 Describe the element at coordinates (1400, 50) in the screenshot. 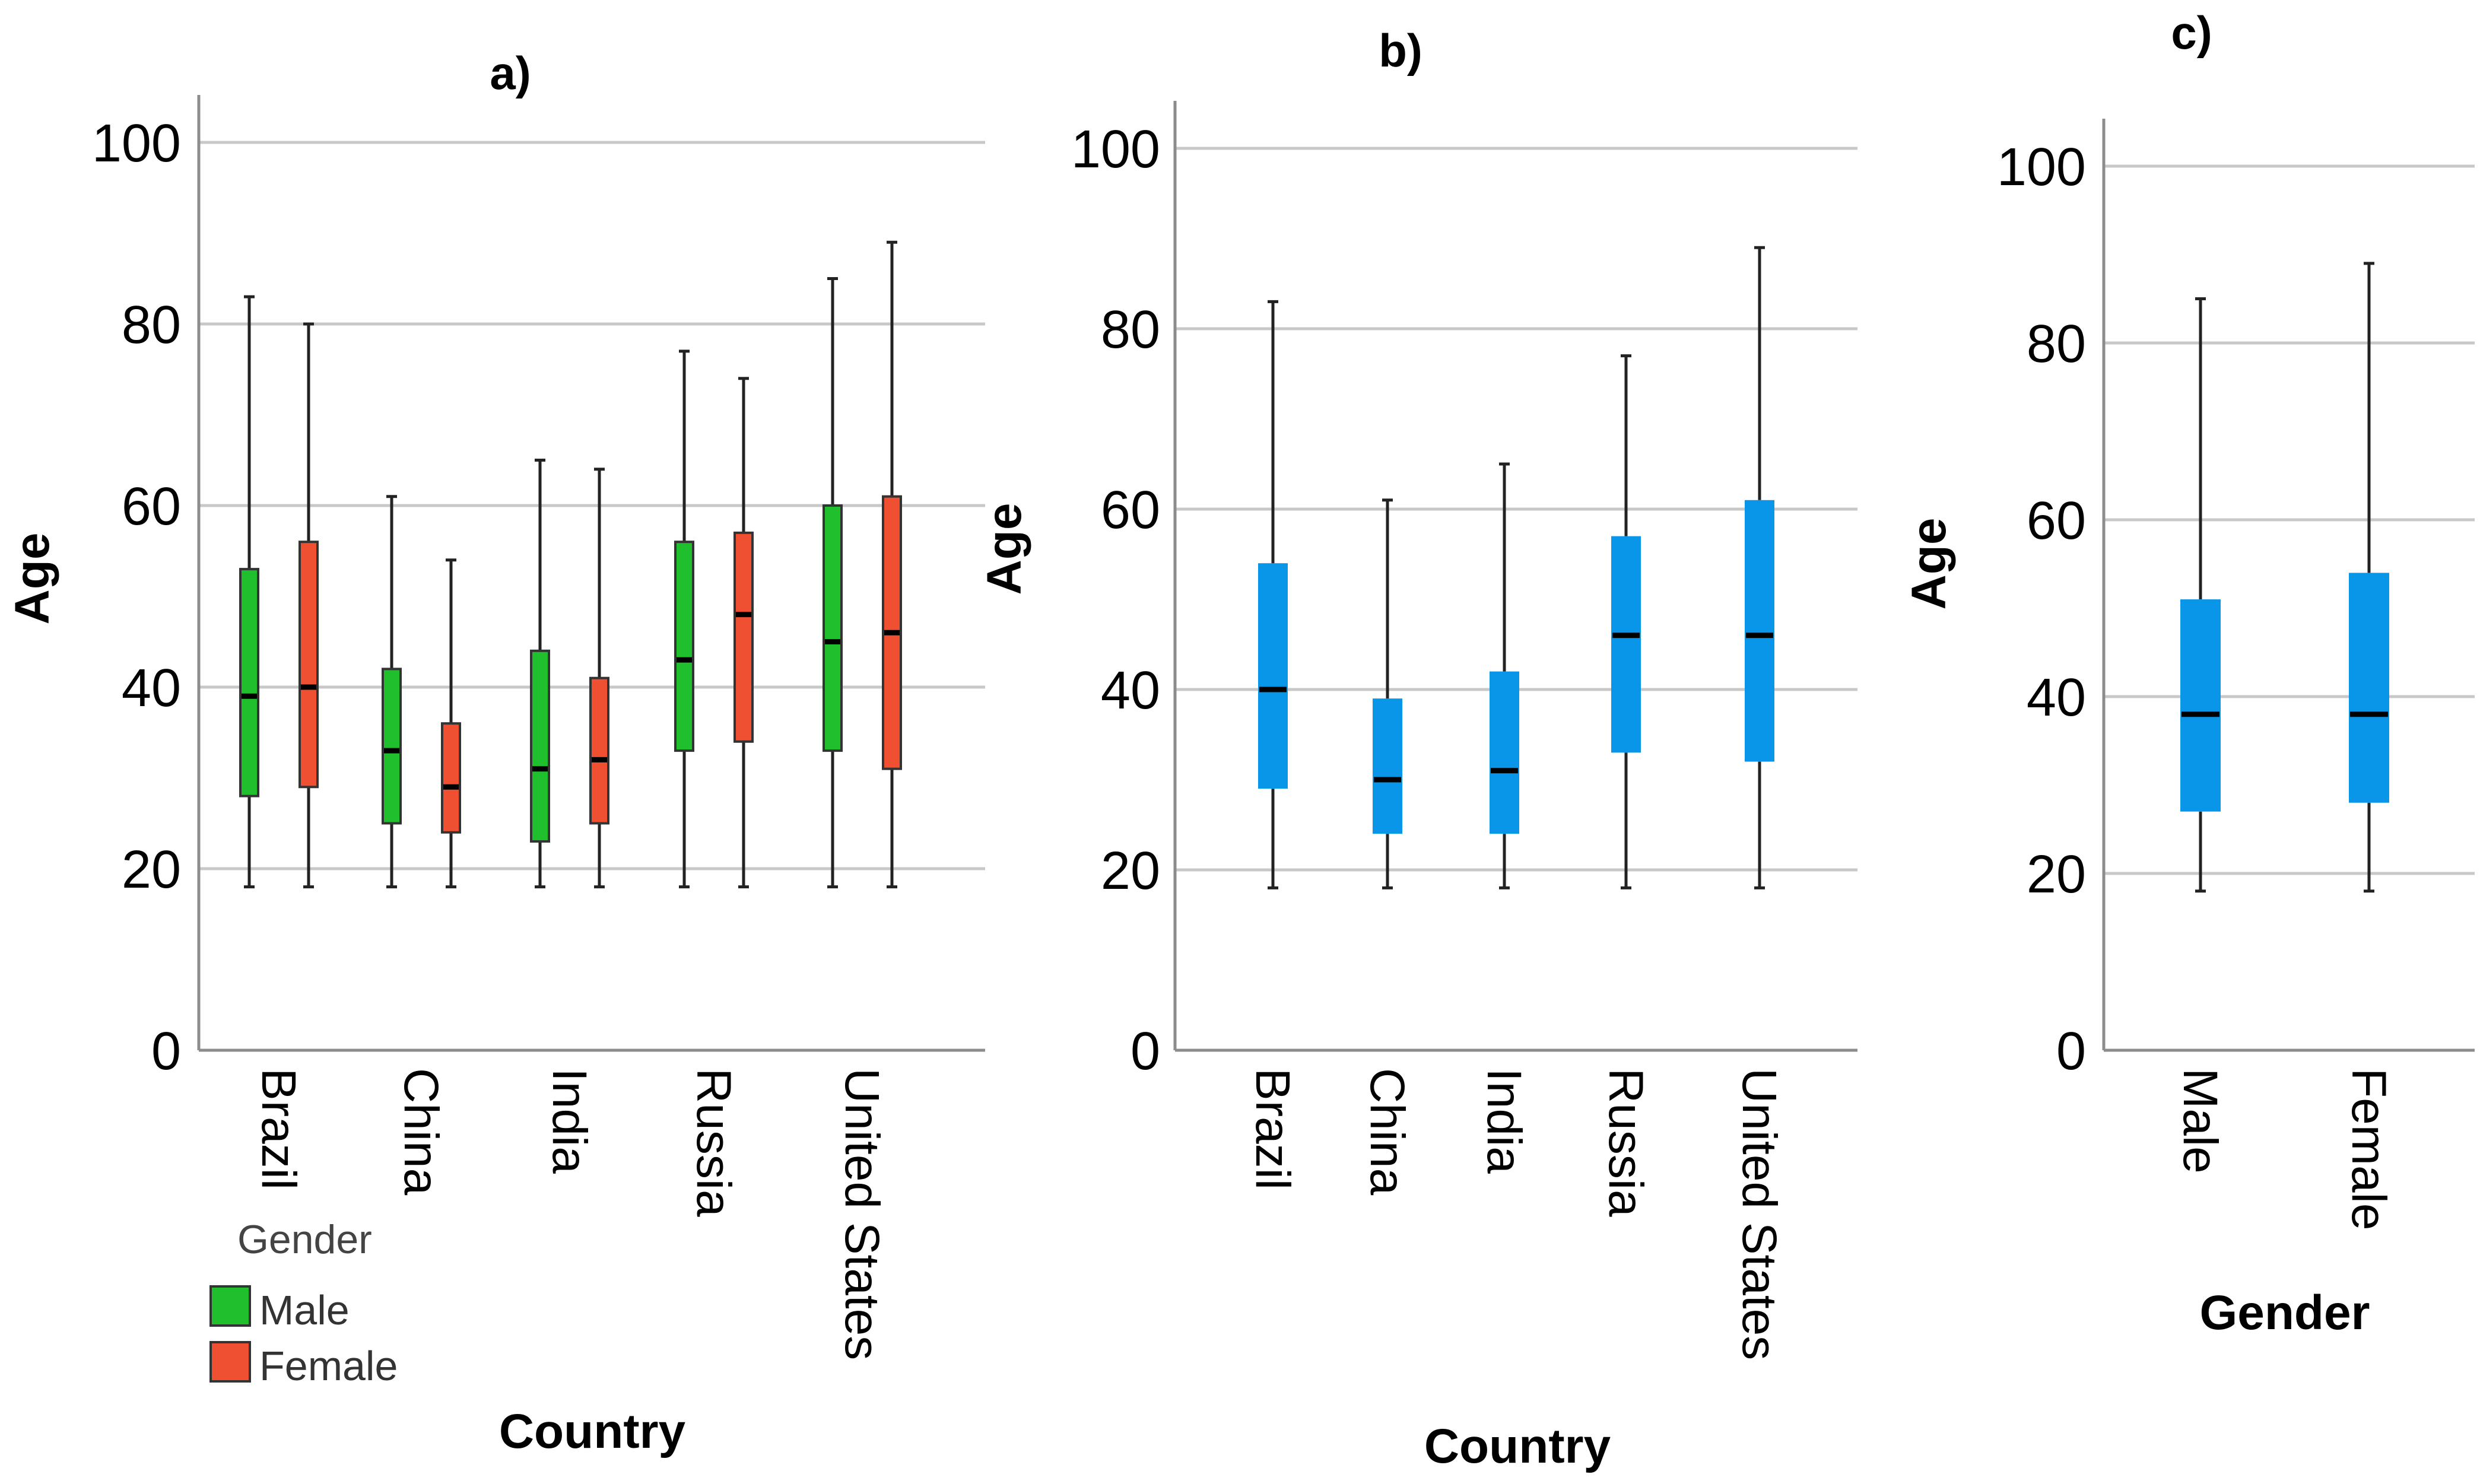

I see `panel-b-title: b)` at that location.